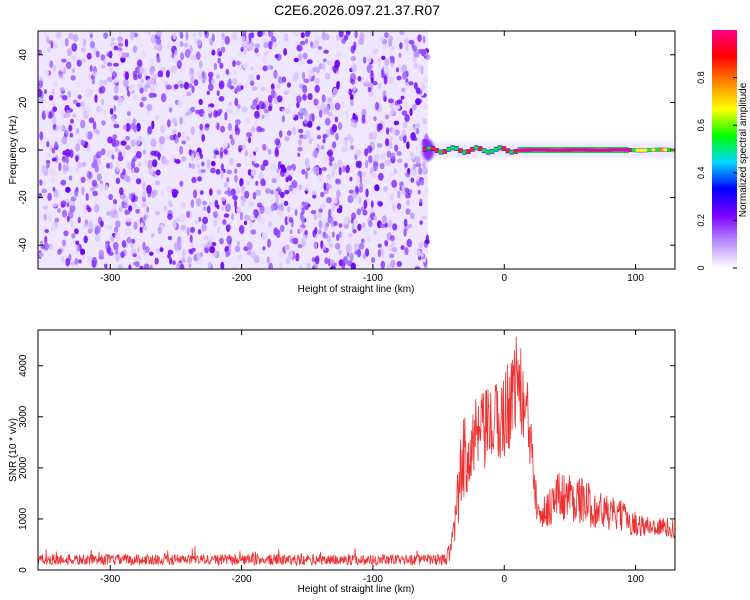 The height and width of the screenshot is (600, 750). Describe the element at coordinates (743, 149) in the screenshot. I see `colorbar-label: Normalized spectral amplitude` at that location.